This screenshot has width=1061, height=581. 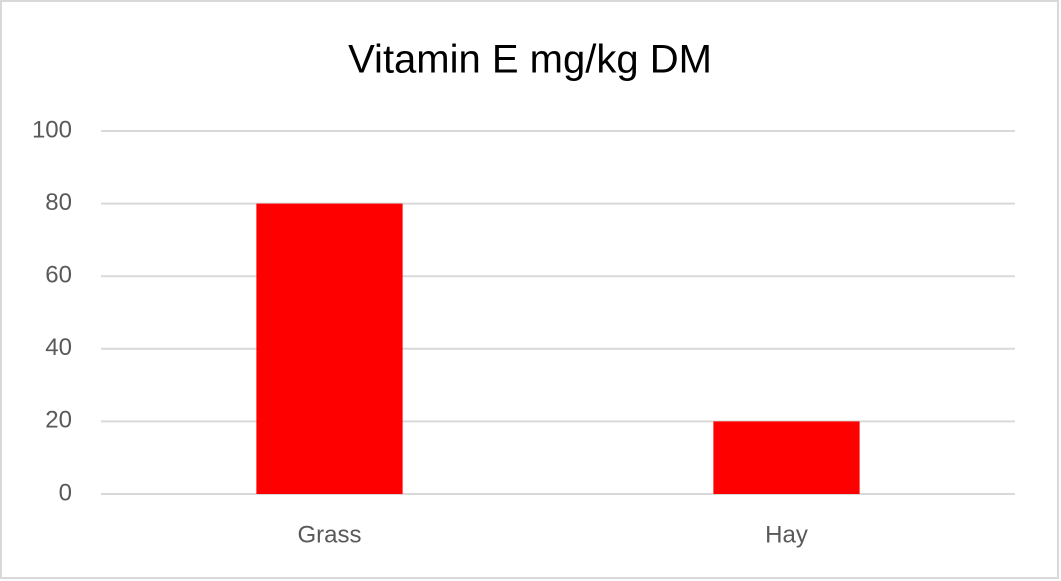 What do you see at coordinates (52, 129) in the screenshot?
I see `y-tick-label: 100` at bounding box center [52, 129].